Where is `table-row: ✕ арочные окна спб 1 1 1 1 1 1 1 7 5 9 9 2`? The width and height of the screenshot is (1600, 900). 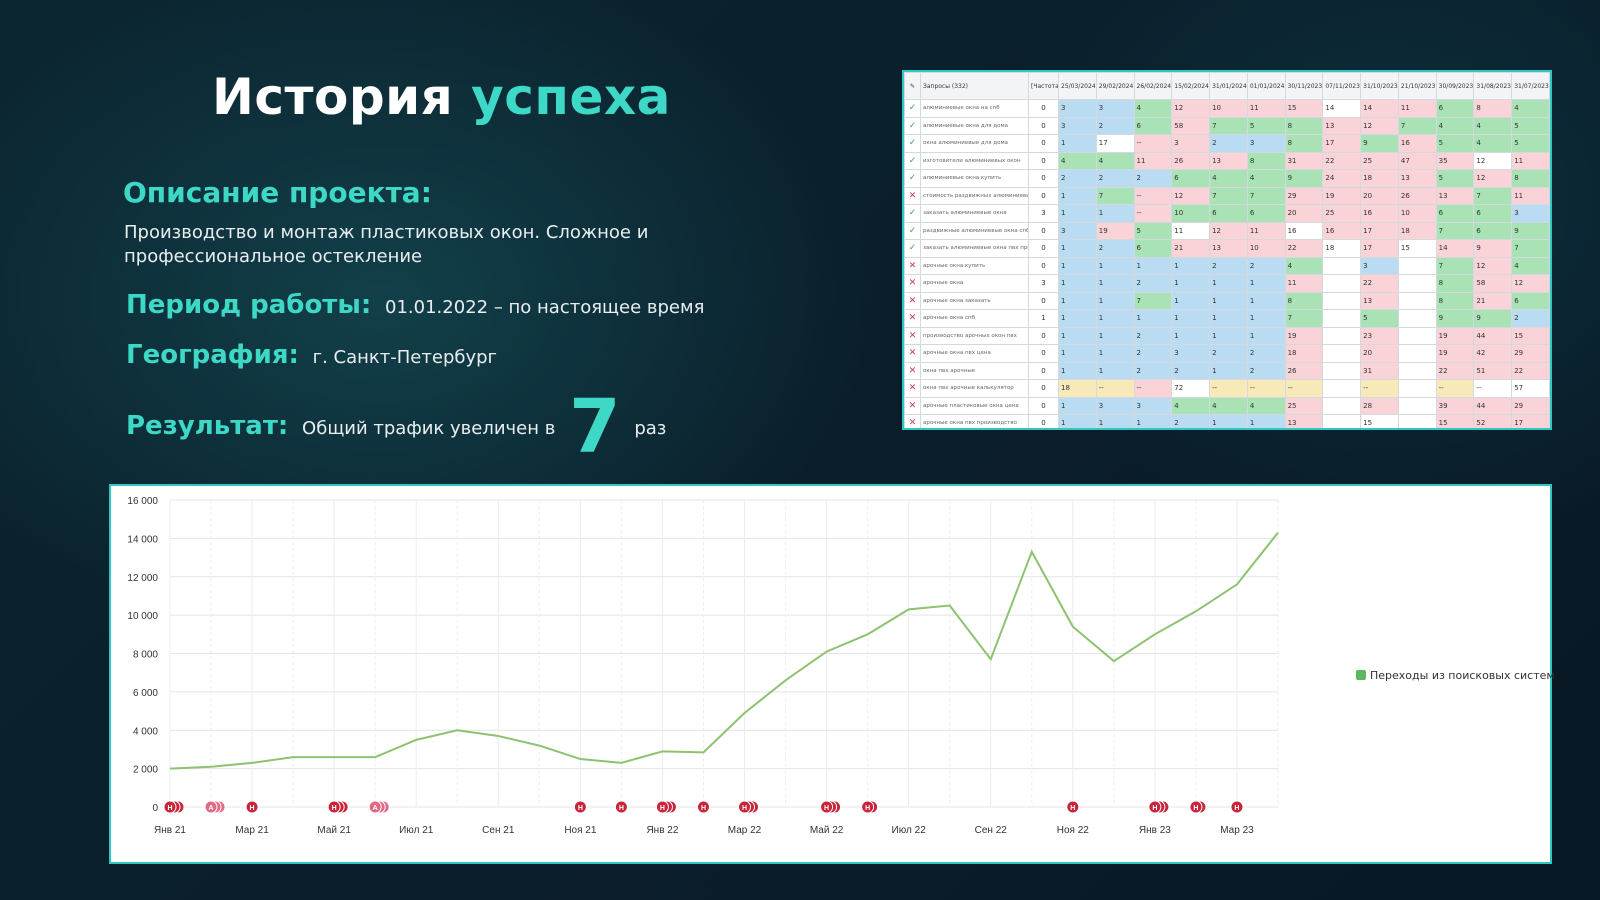 table-row: ✕ арочные окна спб 1 1 1 1 1 1 1 7 5 9 9 2 is located at coordinates (1227, 318).